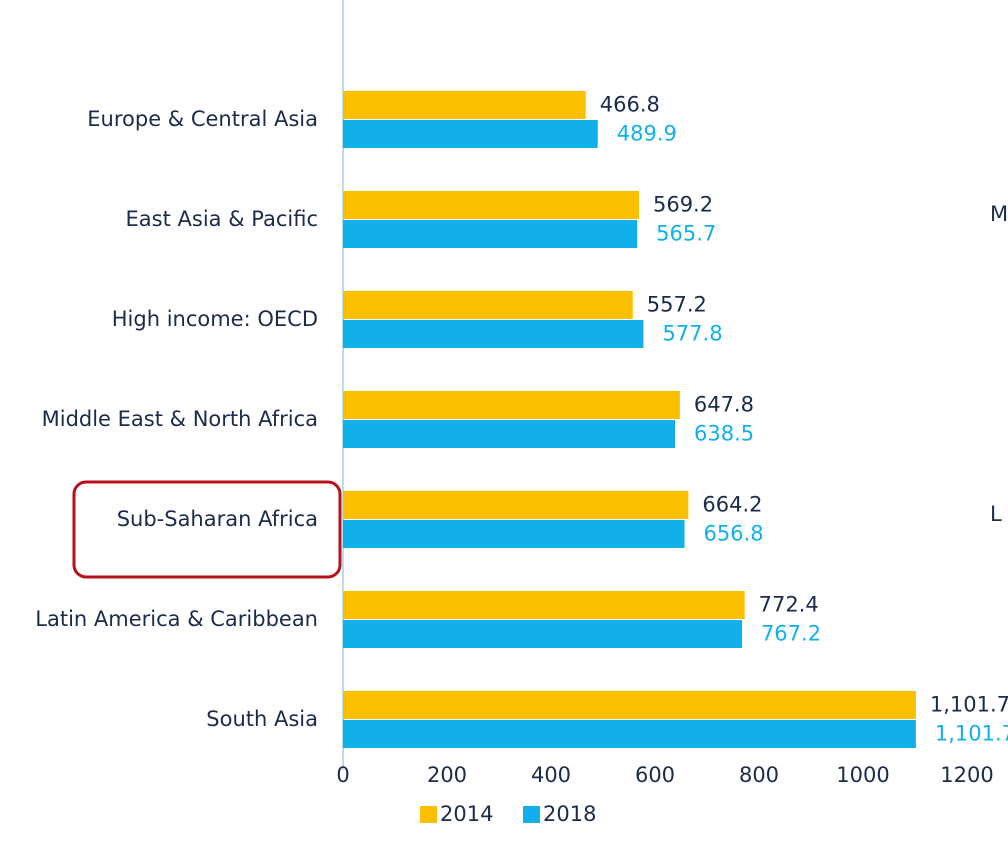  Describe the element at coordinates (999, 214) in the screenshot. I see `annotation: M` at that location.